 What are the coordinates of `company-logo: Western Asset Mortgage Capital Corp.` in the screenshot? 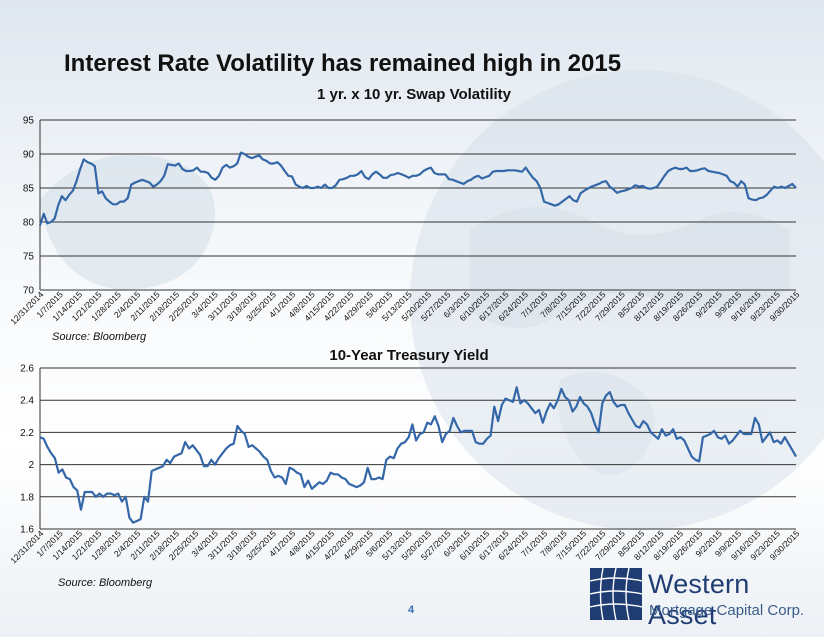 It's located at (702, 598).